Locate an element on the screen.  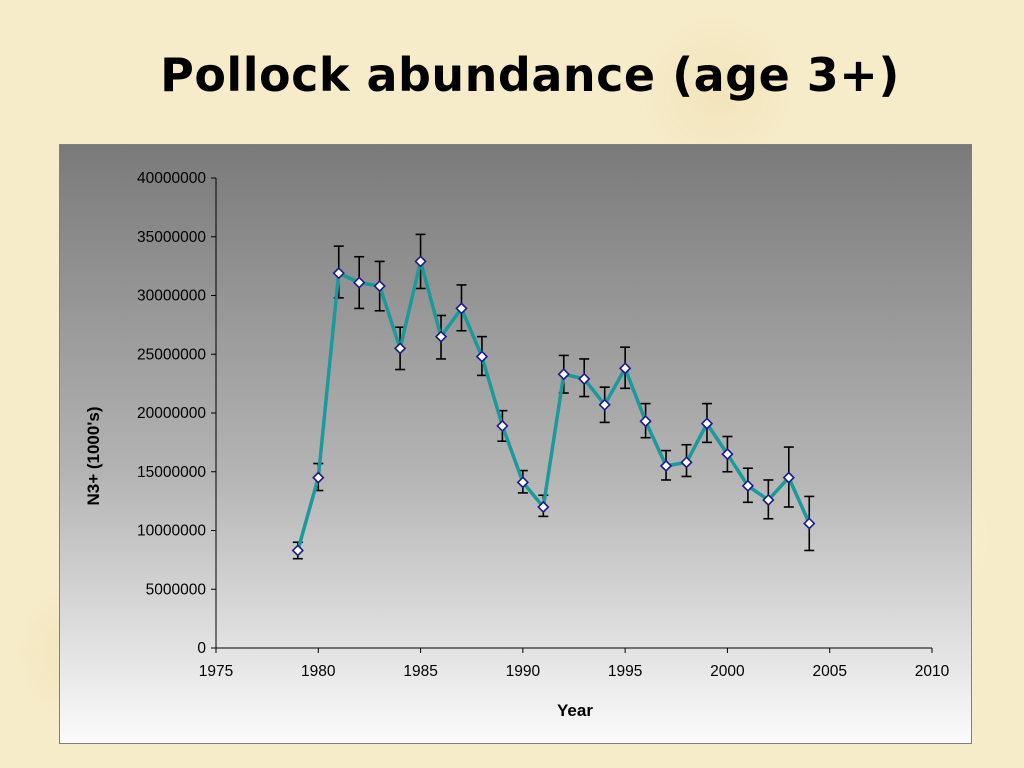
x-tick-label: 2000 is located at coordinates (727, 671).